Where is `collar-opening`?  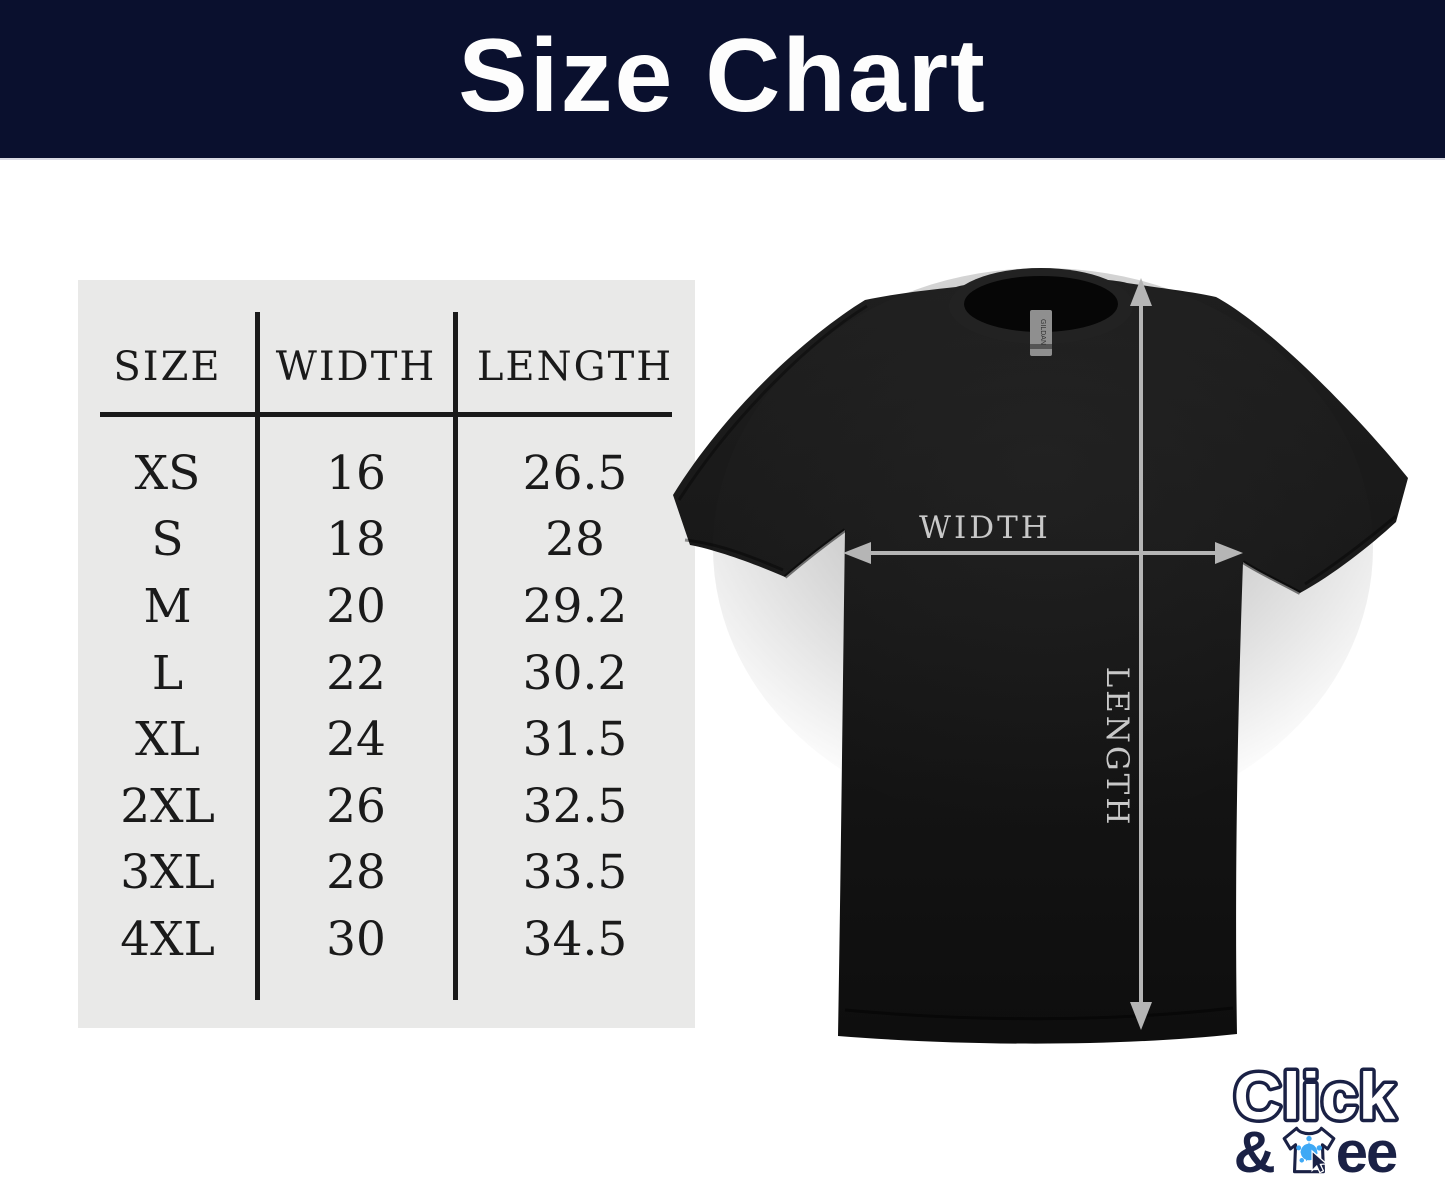
collar-opening is located at coordinates (1041, 304).